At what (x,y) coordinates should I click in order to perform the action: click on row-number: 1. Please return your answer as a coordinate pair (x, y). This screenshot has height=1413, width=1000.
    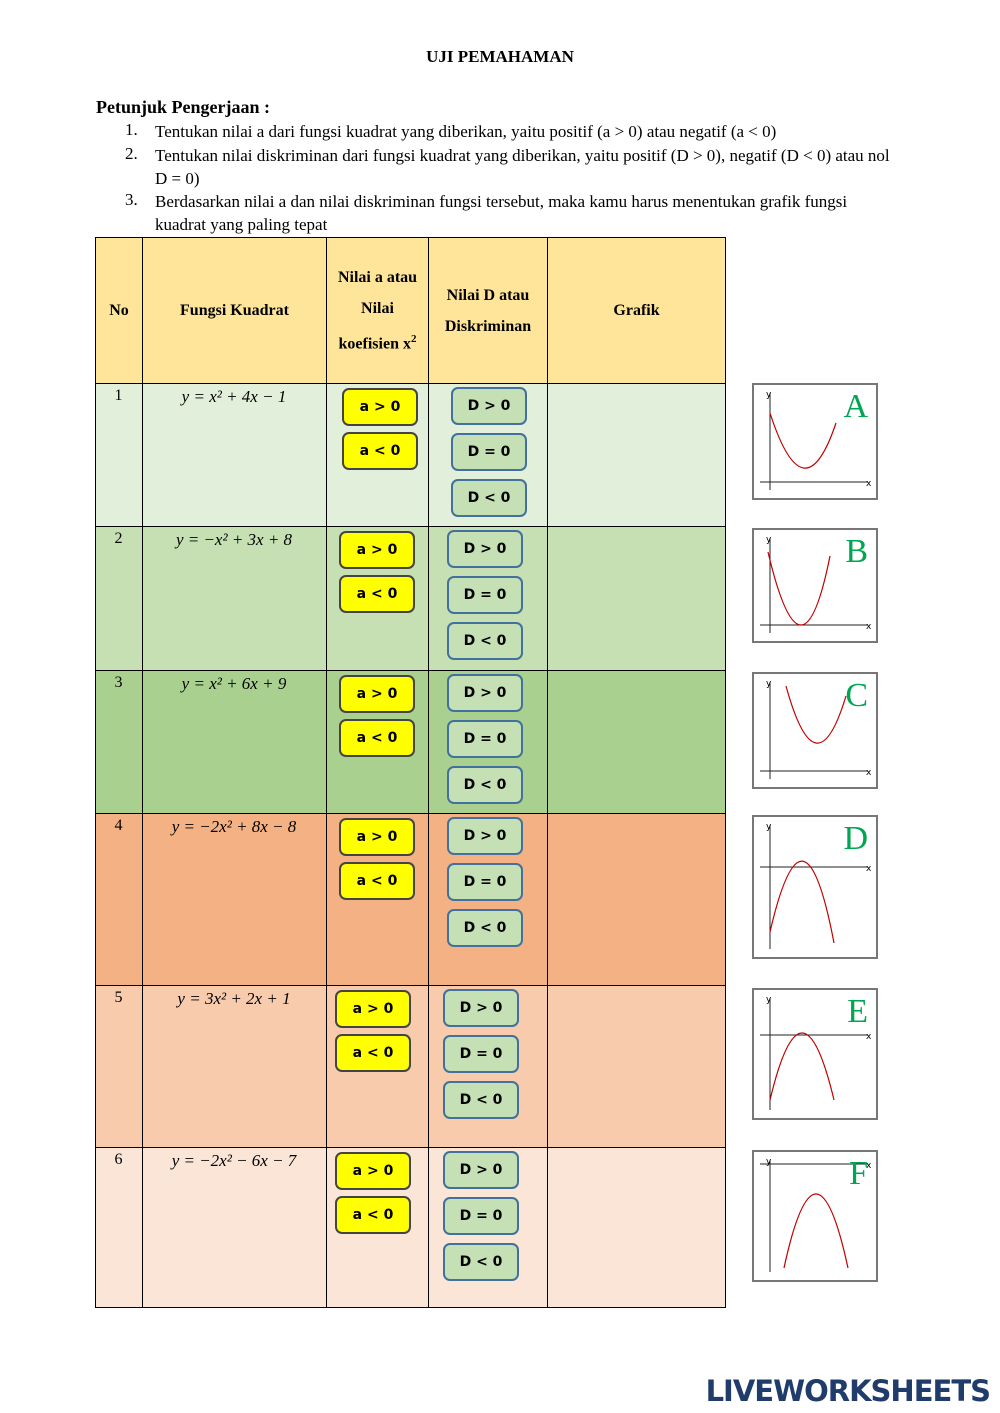
    Looking at the image, I should click on (118, 395).